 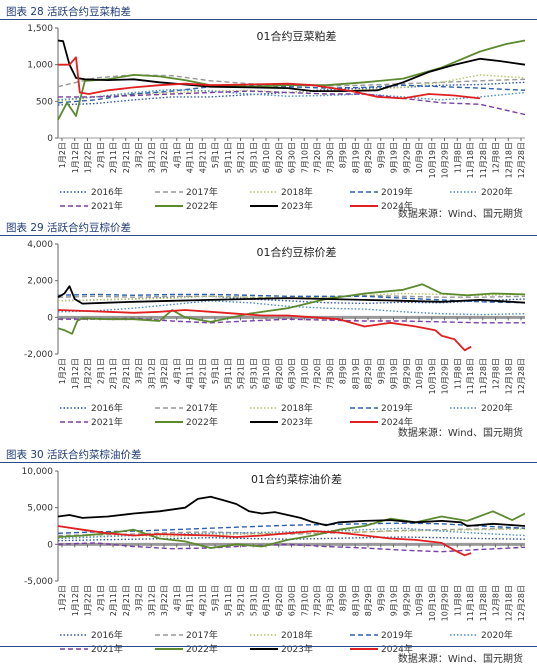 What do you see at coordinates (38, 582) in the screenshot?
I see `y-tick-label: -5,000` at bounding box center [38, 582].